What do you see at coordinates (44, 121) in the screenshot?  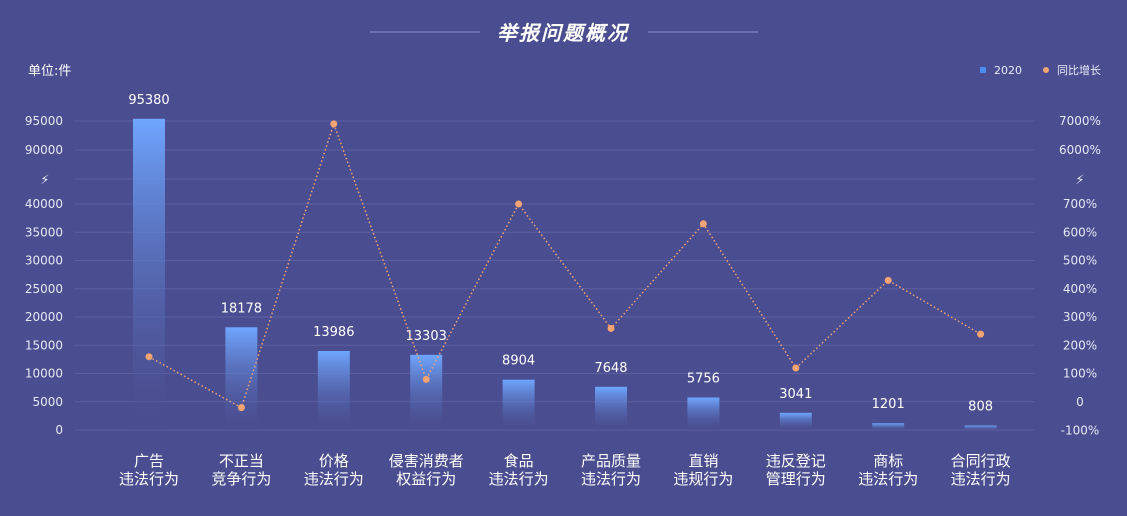 I see `left-axis-tick: 95000` at bounding box center [44, 121].